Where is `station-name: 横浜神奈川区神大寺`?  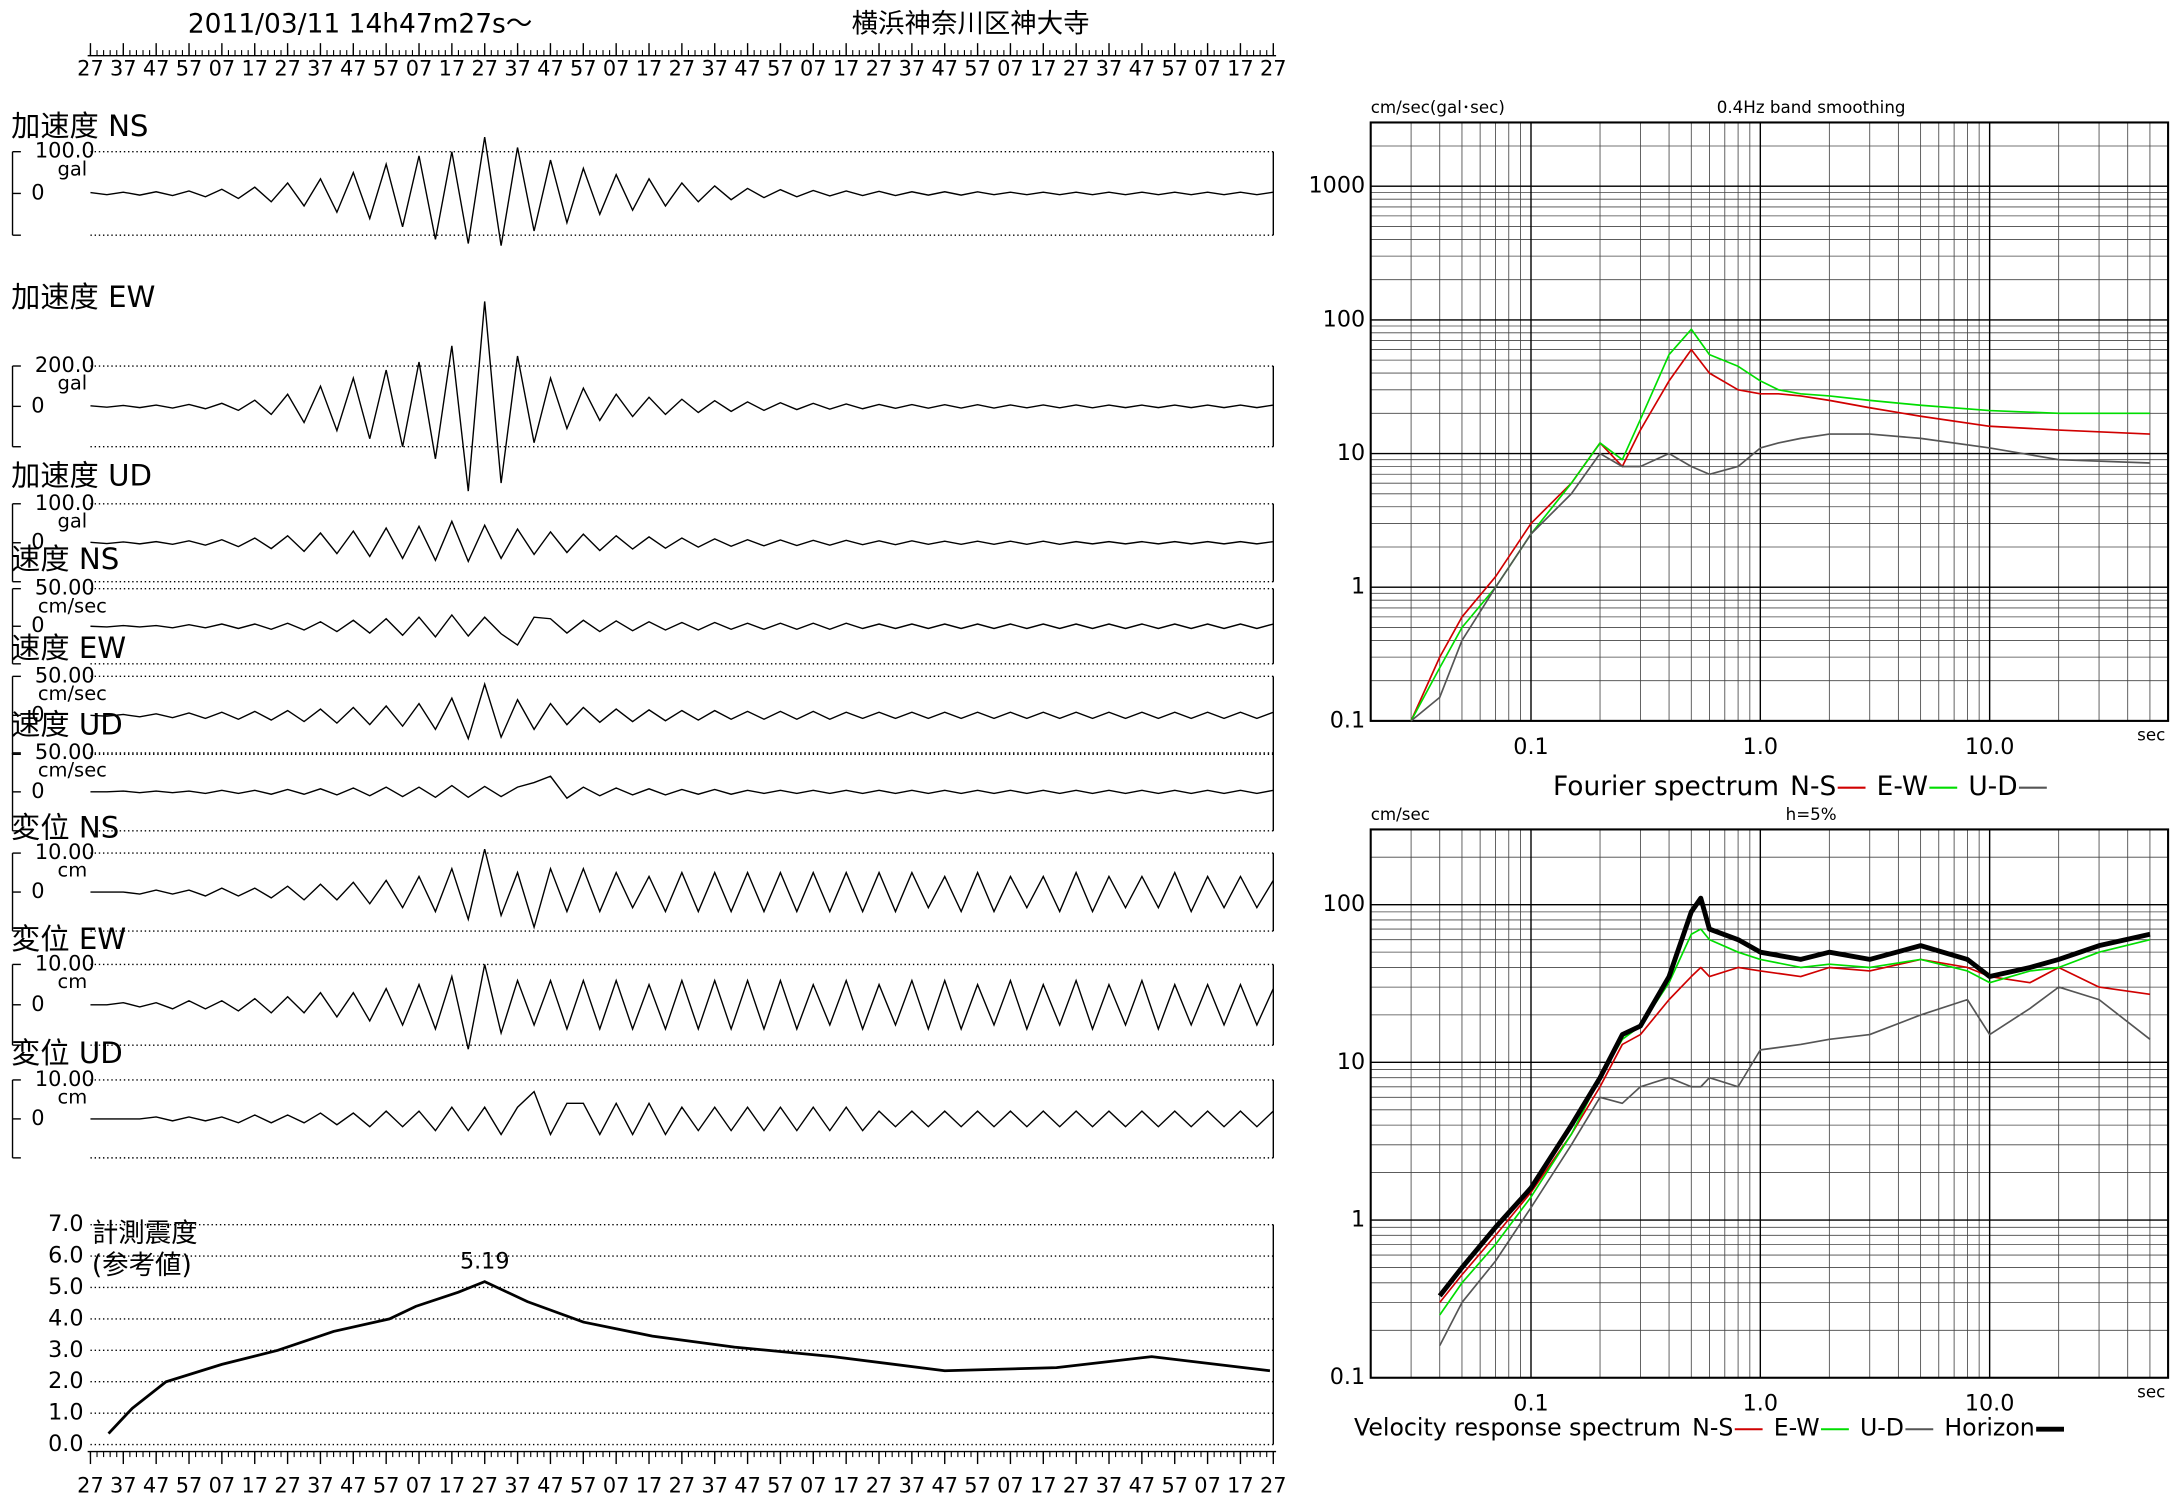
station-name: 横浜神奈川区神大寺 is located at coordinates (971, 24).